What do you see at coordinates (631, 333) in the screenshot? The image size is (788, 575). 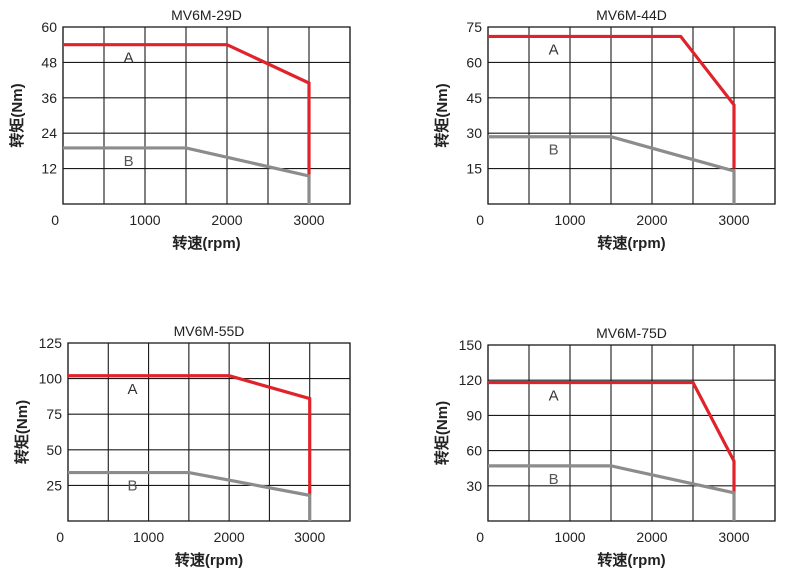 I see `chart-title: MV6M-75D` at bounding box center [631, 333].